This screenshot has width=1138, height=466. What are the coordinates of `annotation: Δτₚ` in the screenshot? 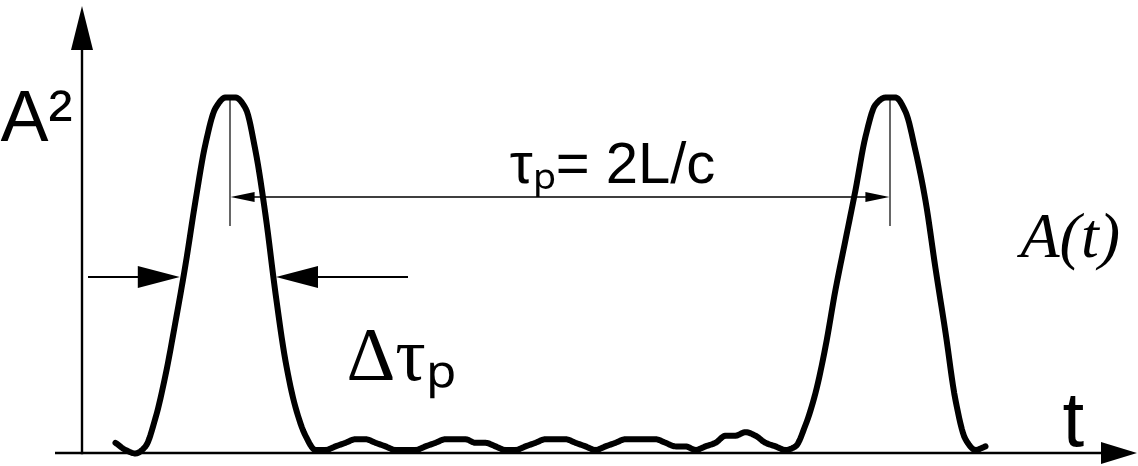 It's located at (401, 355).